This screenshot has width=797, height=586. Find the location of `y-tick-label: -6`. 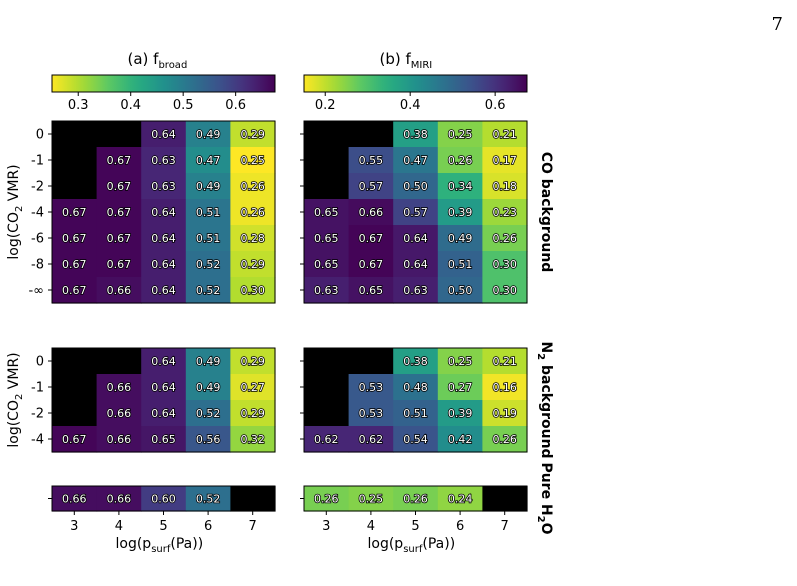

y-tick-label: -6 is located at coordinates (37, 239).